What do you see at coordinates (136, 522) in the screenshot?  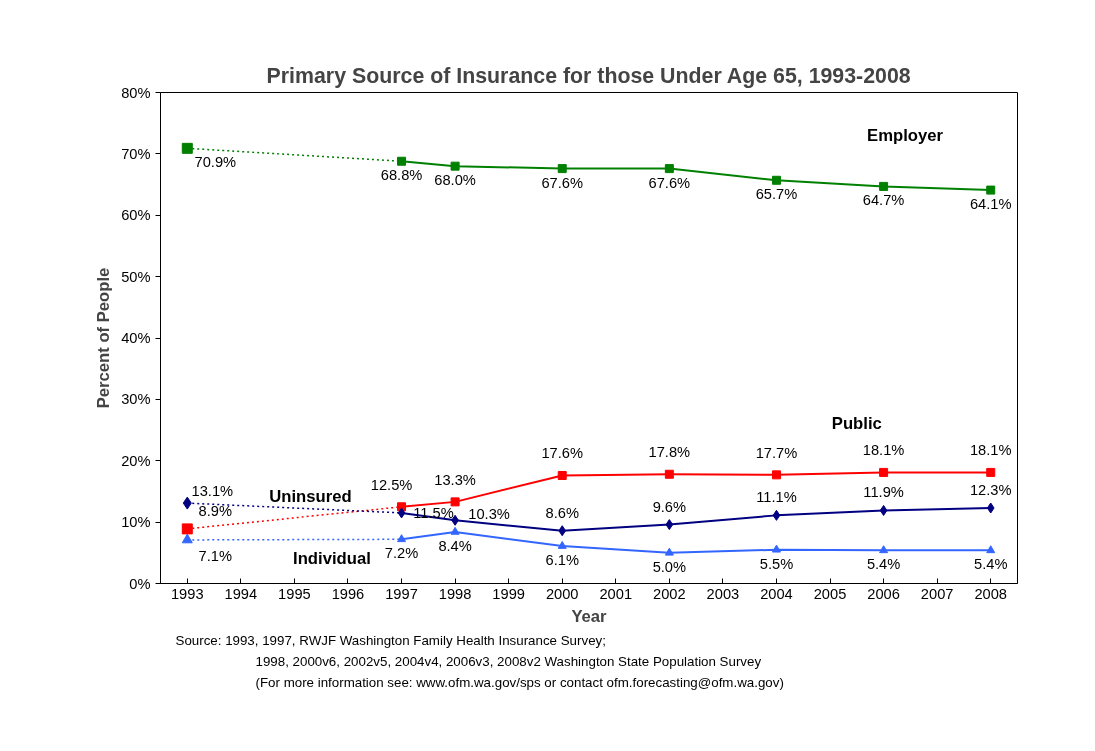 I see `y-tick-label: 10%` at bounding box center [136, 522].